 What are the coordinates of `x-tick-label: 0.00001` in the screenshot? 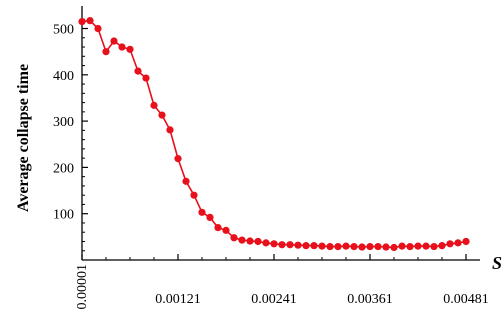 It's located at (82, 287).